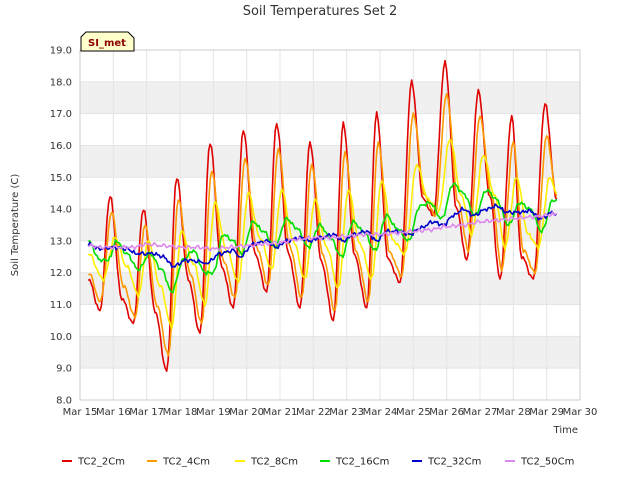 The image size is (640, 480). Describe the element at coordinates (346, 412) in the screenshot. I see `x-tick-label: Mar 23` at that location.